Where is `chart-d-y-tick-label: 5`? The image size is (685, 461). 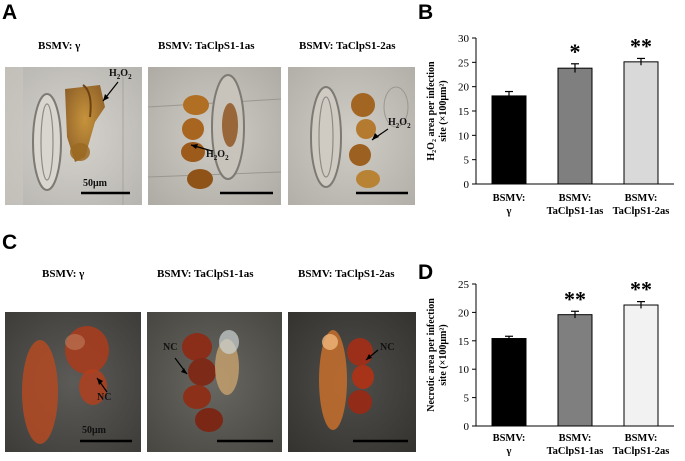
chart-d-y-tick-label: 5 is located at coordinates (467, 399).